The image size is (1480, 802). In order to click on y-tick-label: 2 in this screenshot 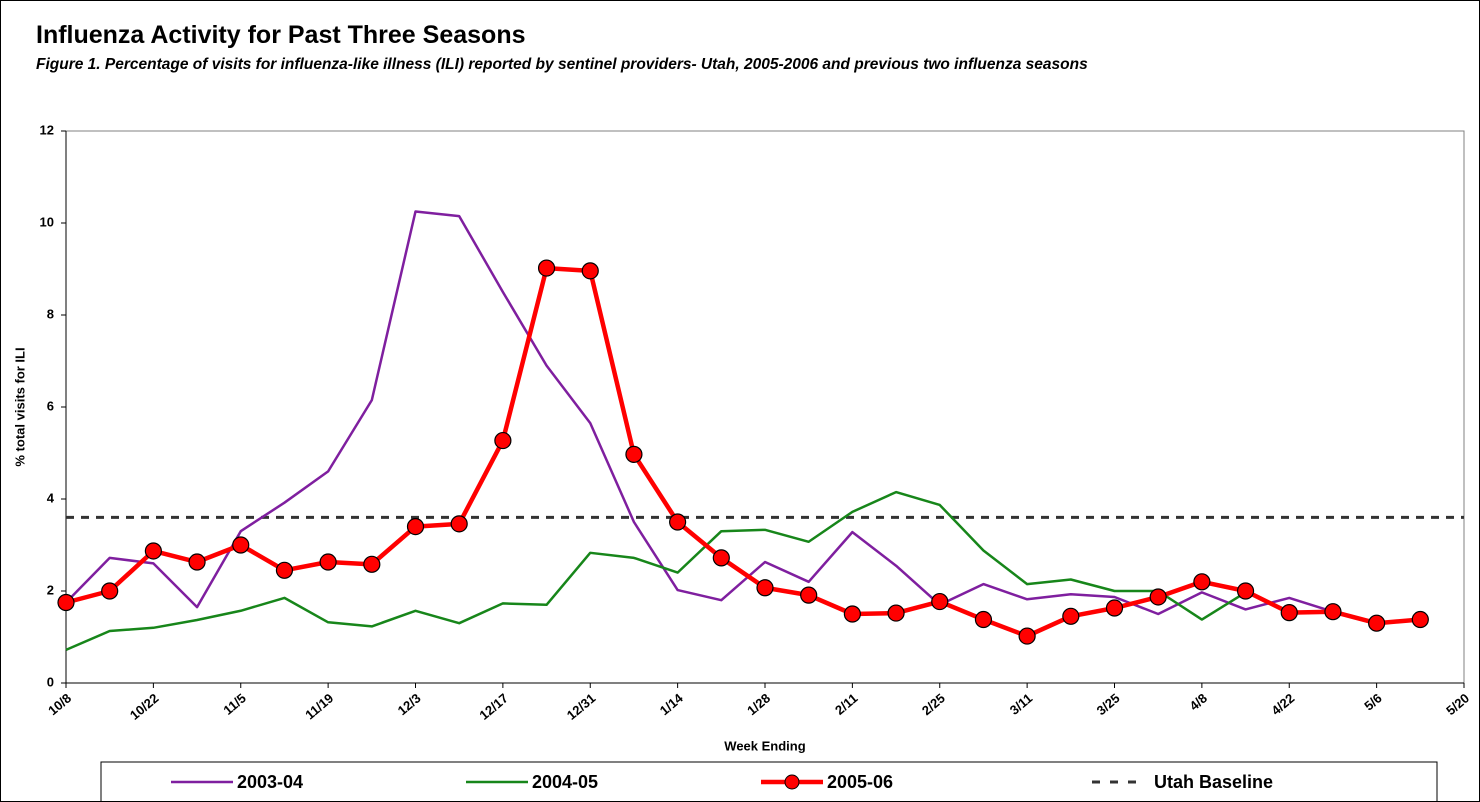, I will do `click(50, 589)`.